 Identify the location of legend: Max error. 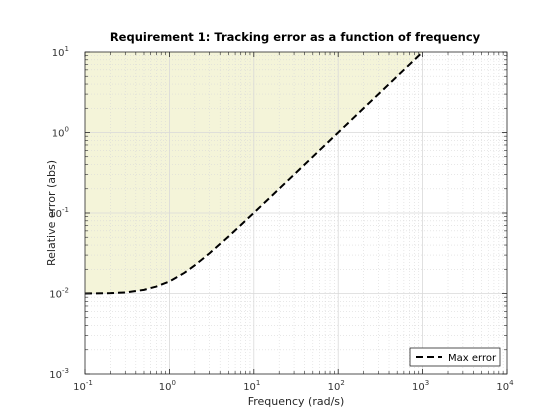
(455, 357).